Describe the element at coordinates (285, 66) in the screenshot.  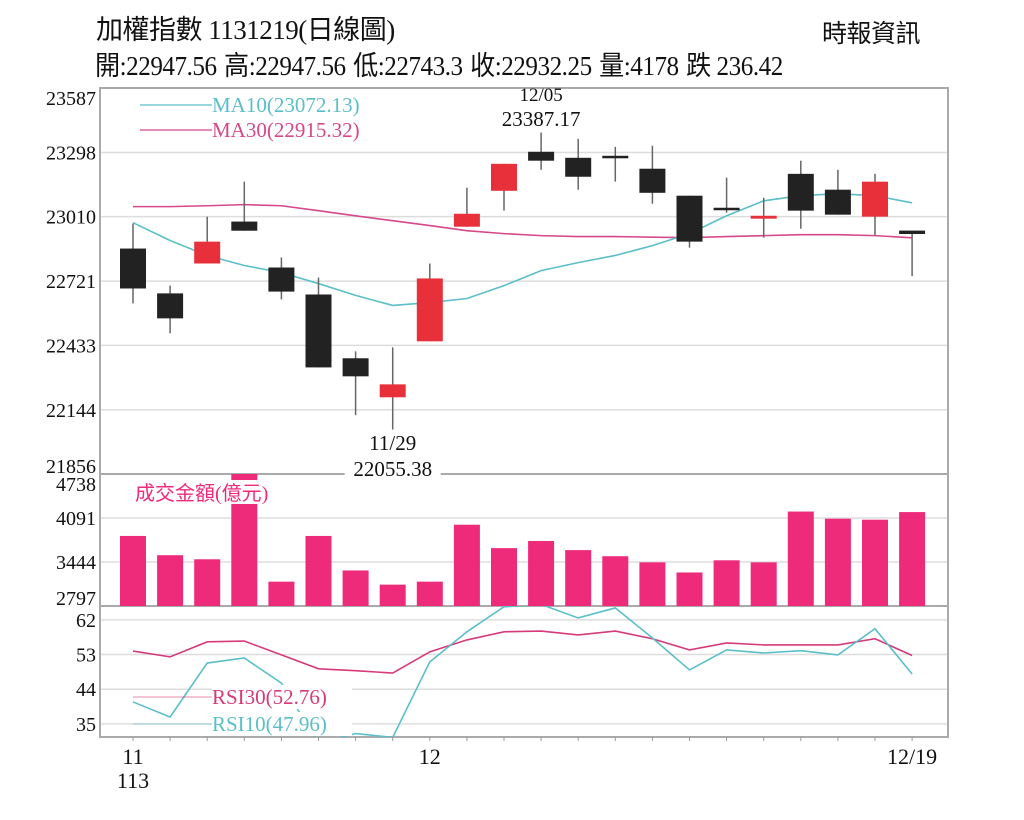
I see `high-value: 高:22947.56` at that location.